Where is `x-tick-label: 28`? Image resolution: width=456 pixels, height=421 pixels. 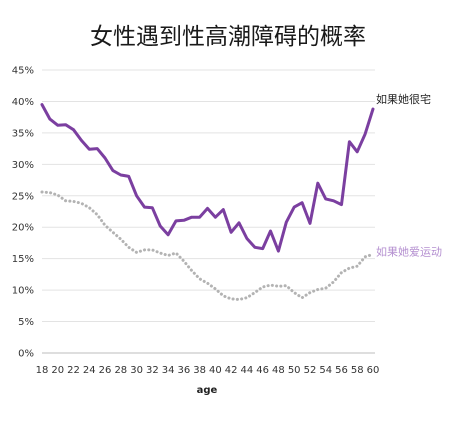
x-tick-label: 28 is located at coordinates (120, 370).